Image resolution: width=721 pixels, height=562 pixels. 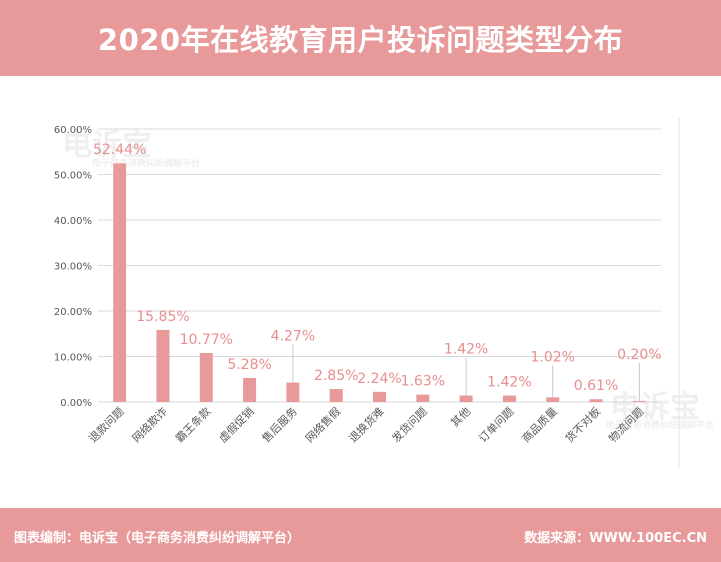 What do you see at coordinates (615, 538) in the screenshot?
I see `footer-source: 数据来源：WWW.100EC.CN` at bounding box center [615, 538].